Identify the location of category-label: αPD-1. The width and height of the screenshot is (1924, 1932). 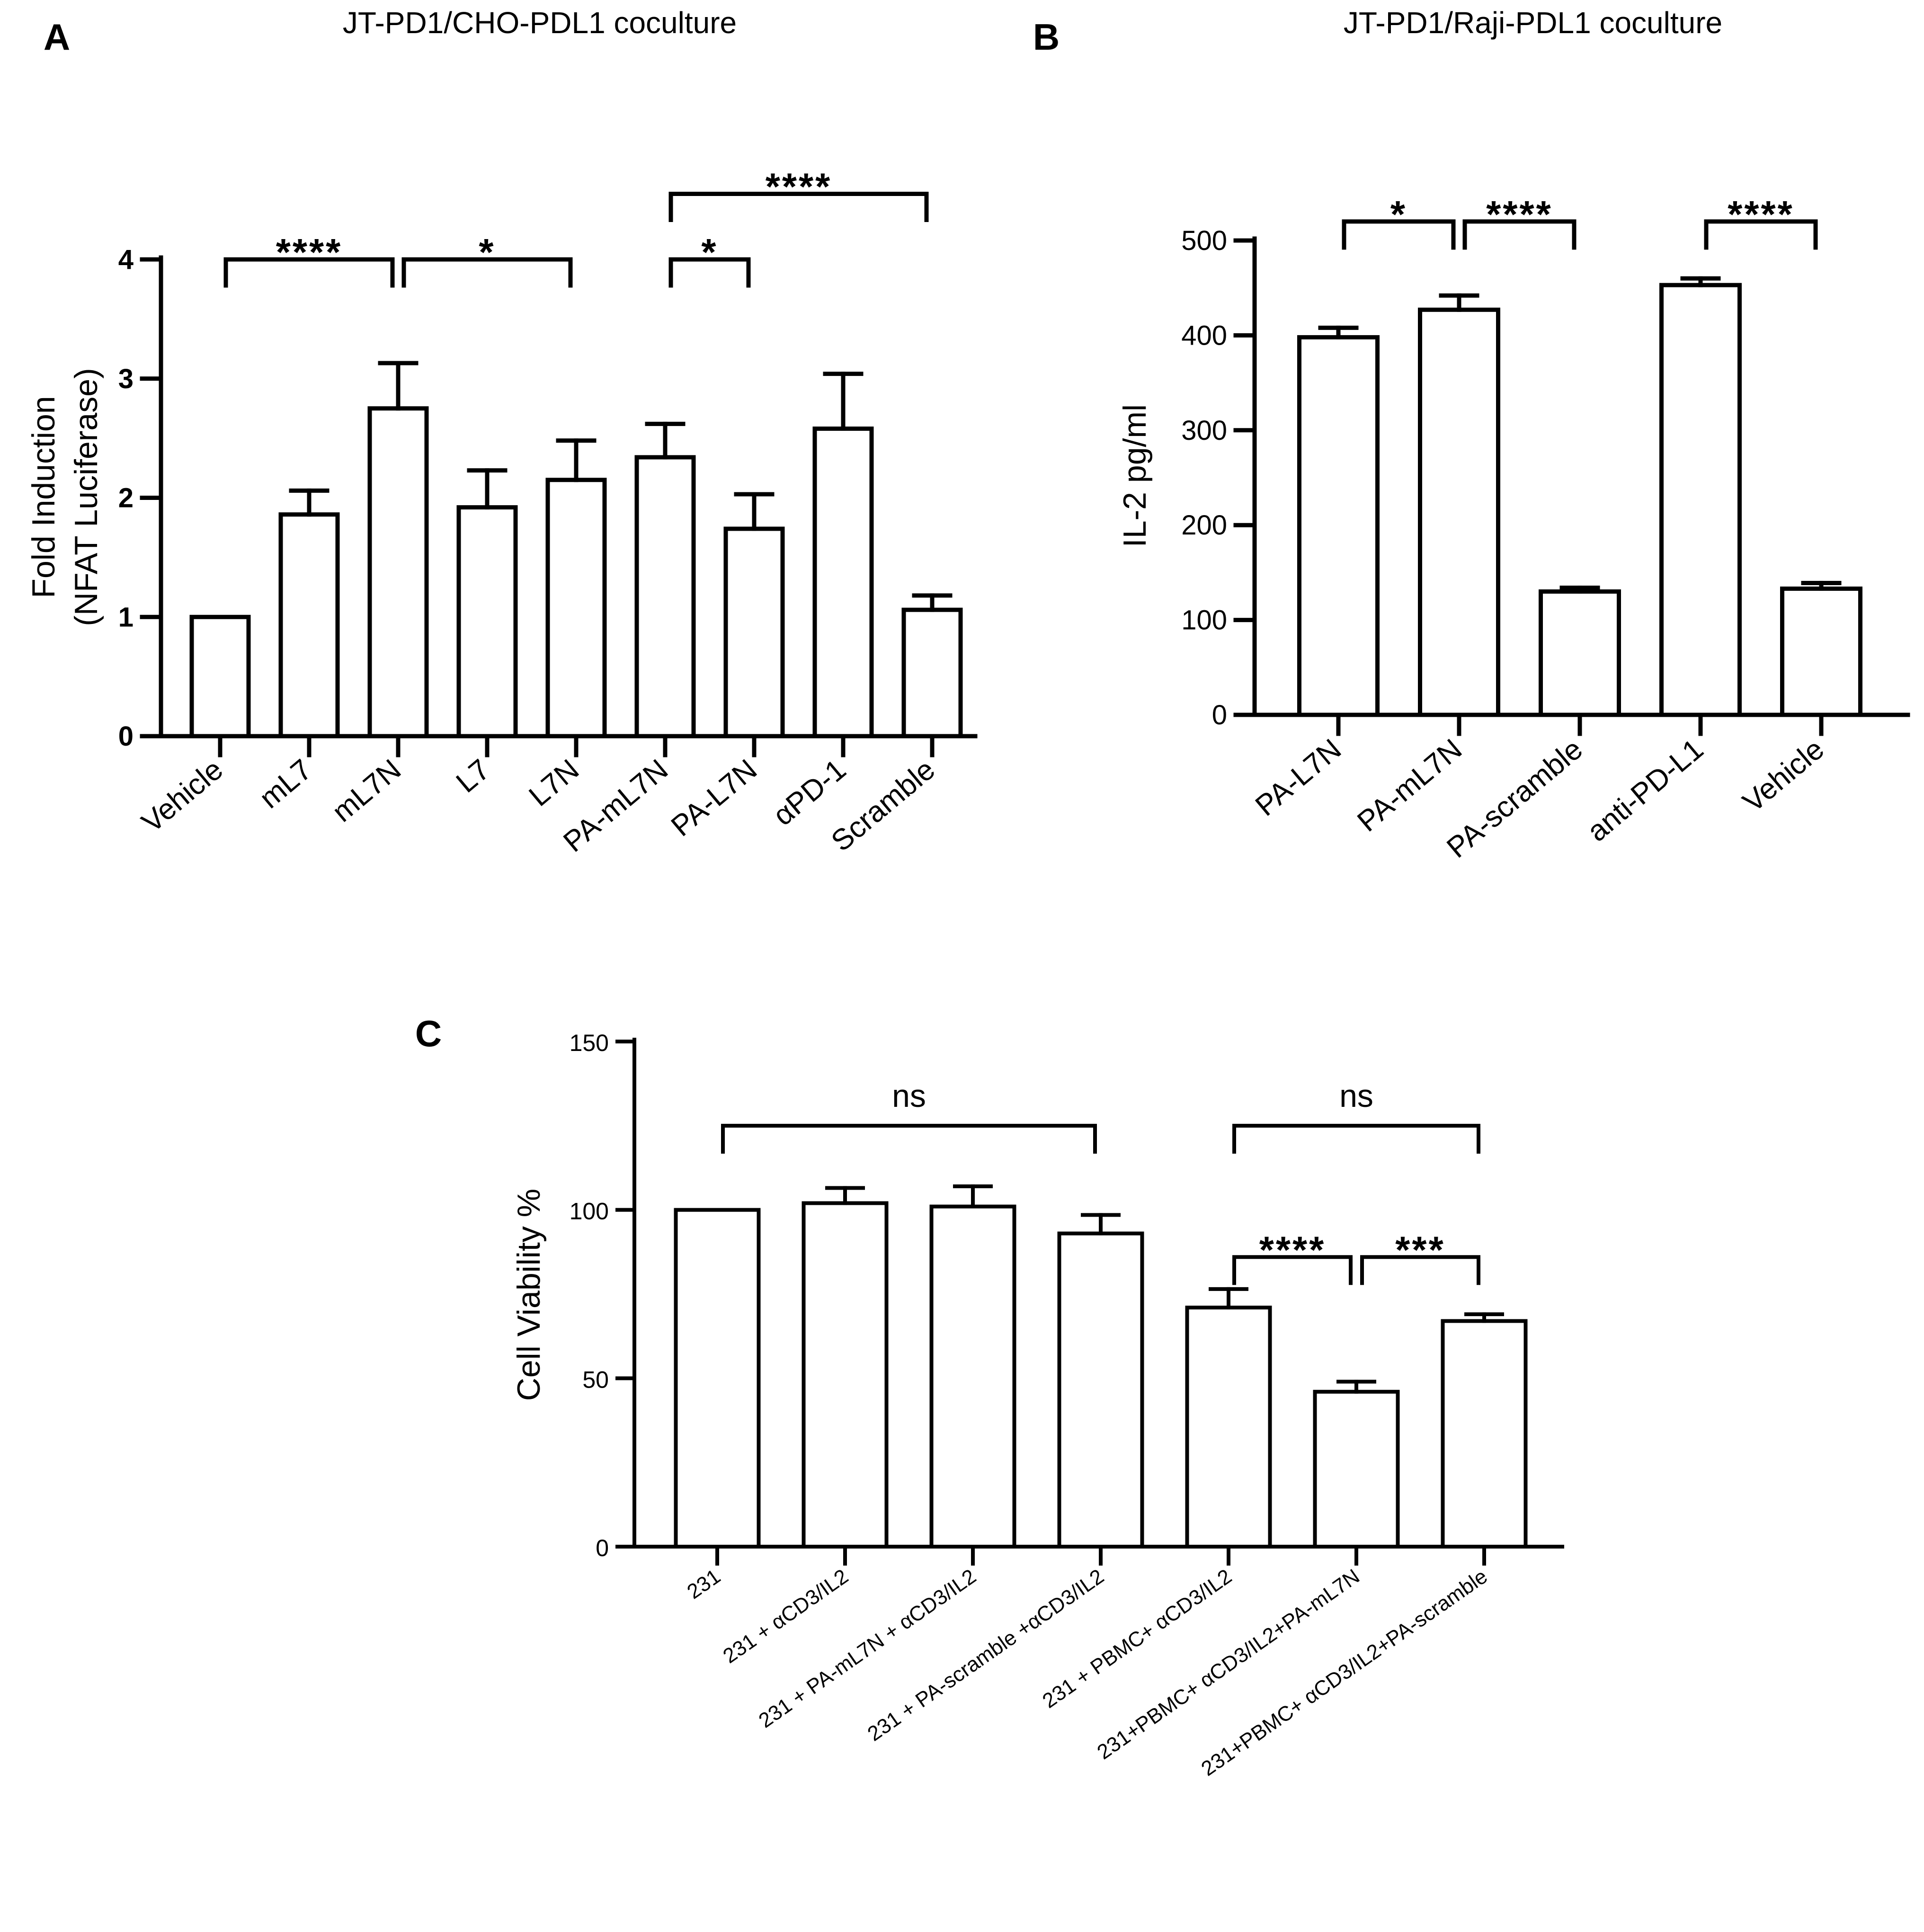
(810, 792).